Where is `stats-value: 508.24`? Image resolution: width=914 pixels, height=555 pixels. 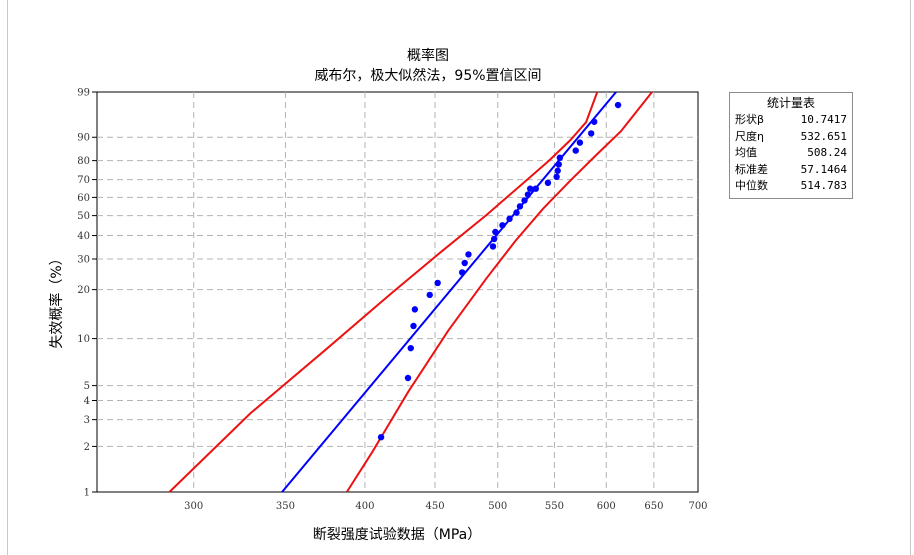 stats-value: 508.24 is located at coordinates (827, 152).